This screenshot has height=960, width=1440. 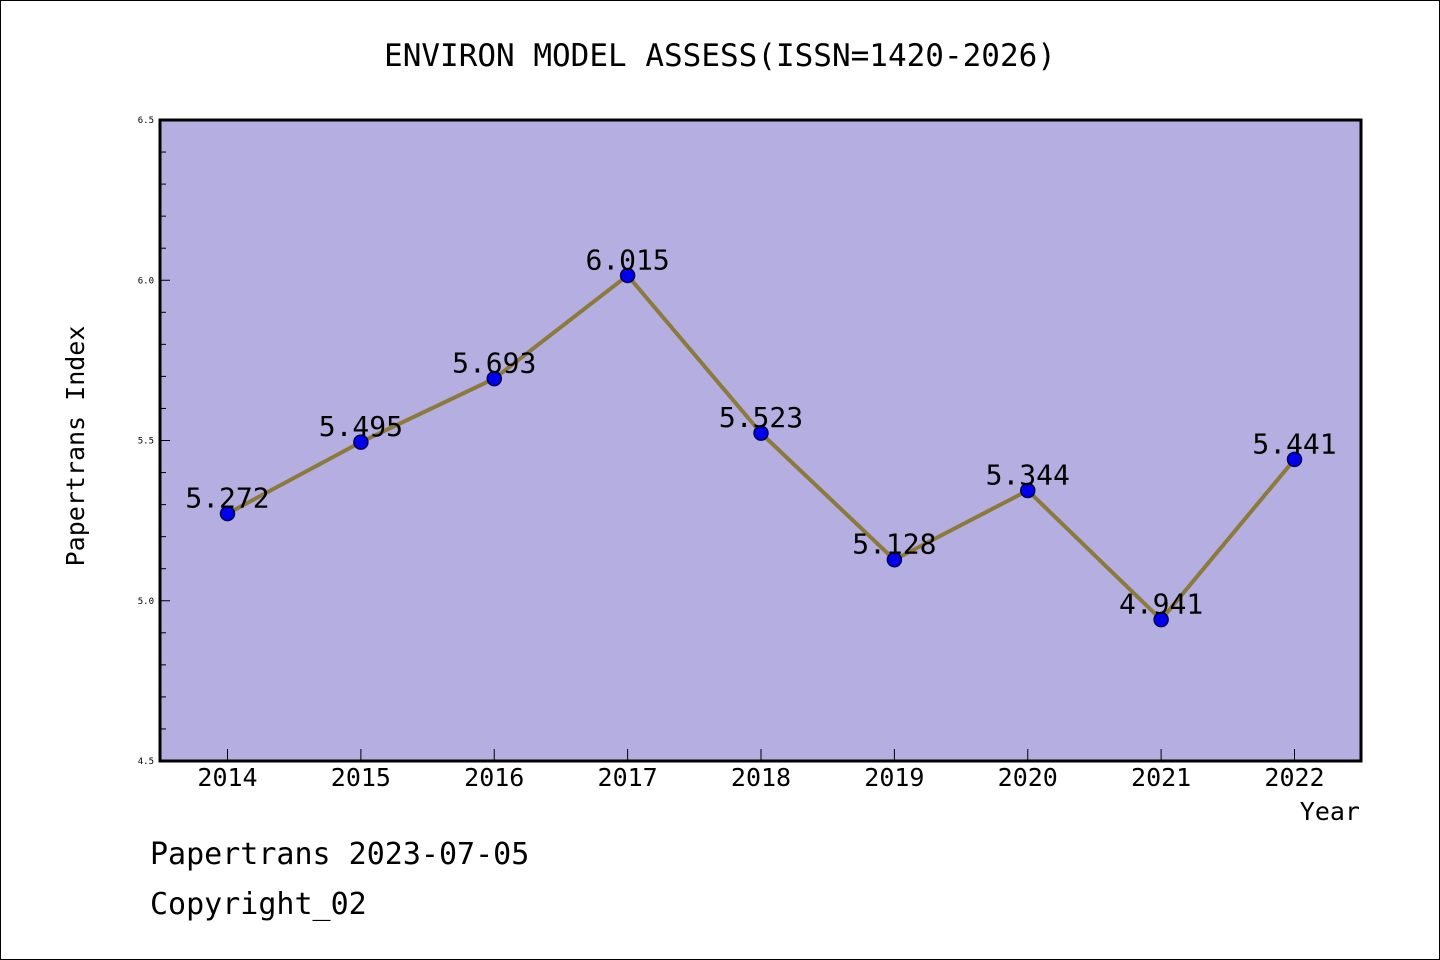 What do you see at coordinates (146, 602) in the screenshot?
I see `y-tick-label: 5.0` at bounding box center [146, 602].